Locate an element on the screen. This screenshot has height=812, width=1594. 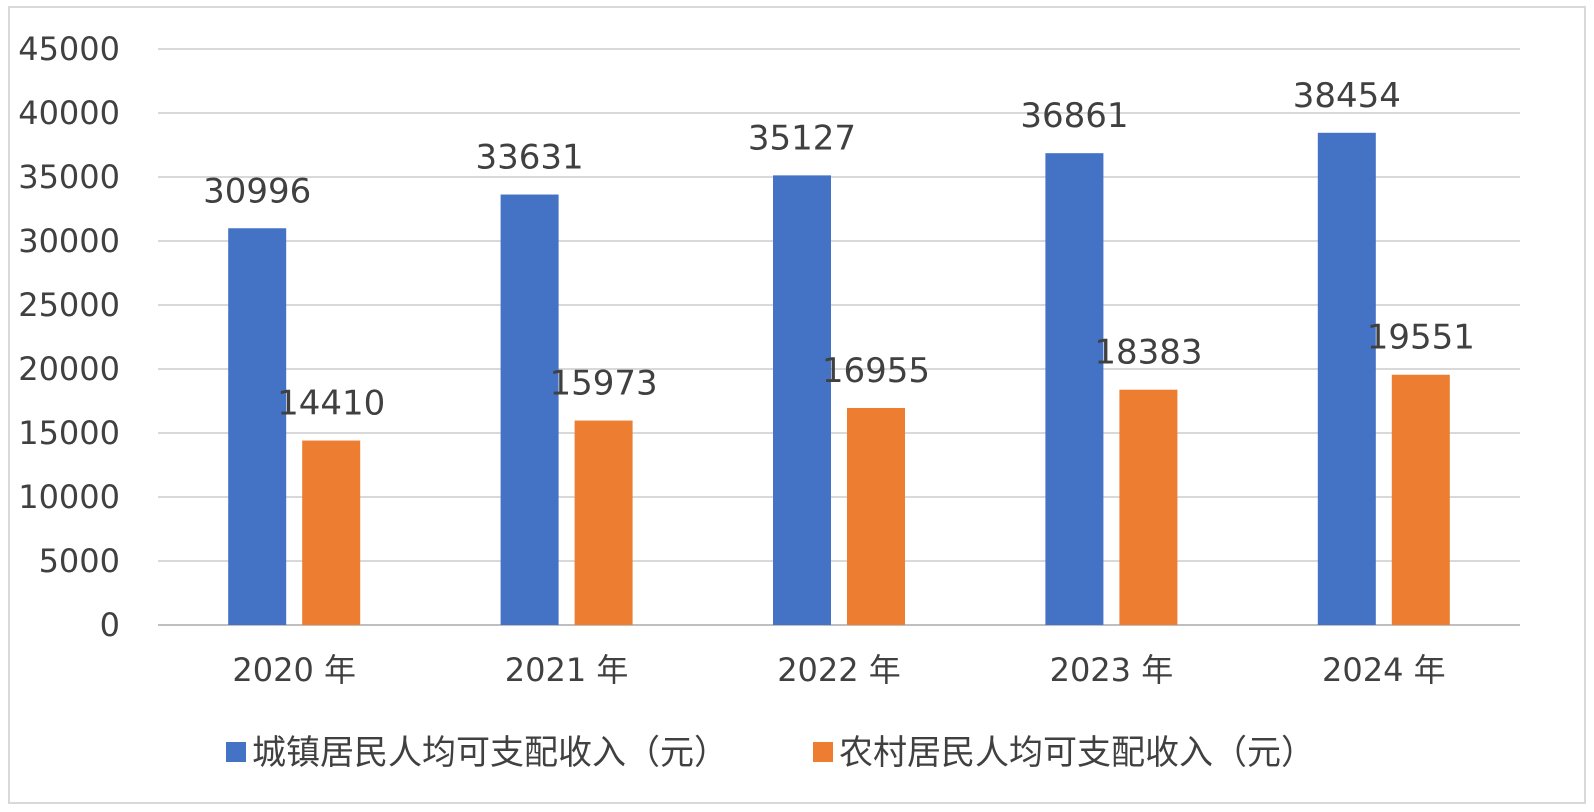
y-tick-label: 15000 is located at coordinates (69, 433).